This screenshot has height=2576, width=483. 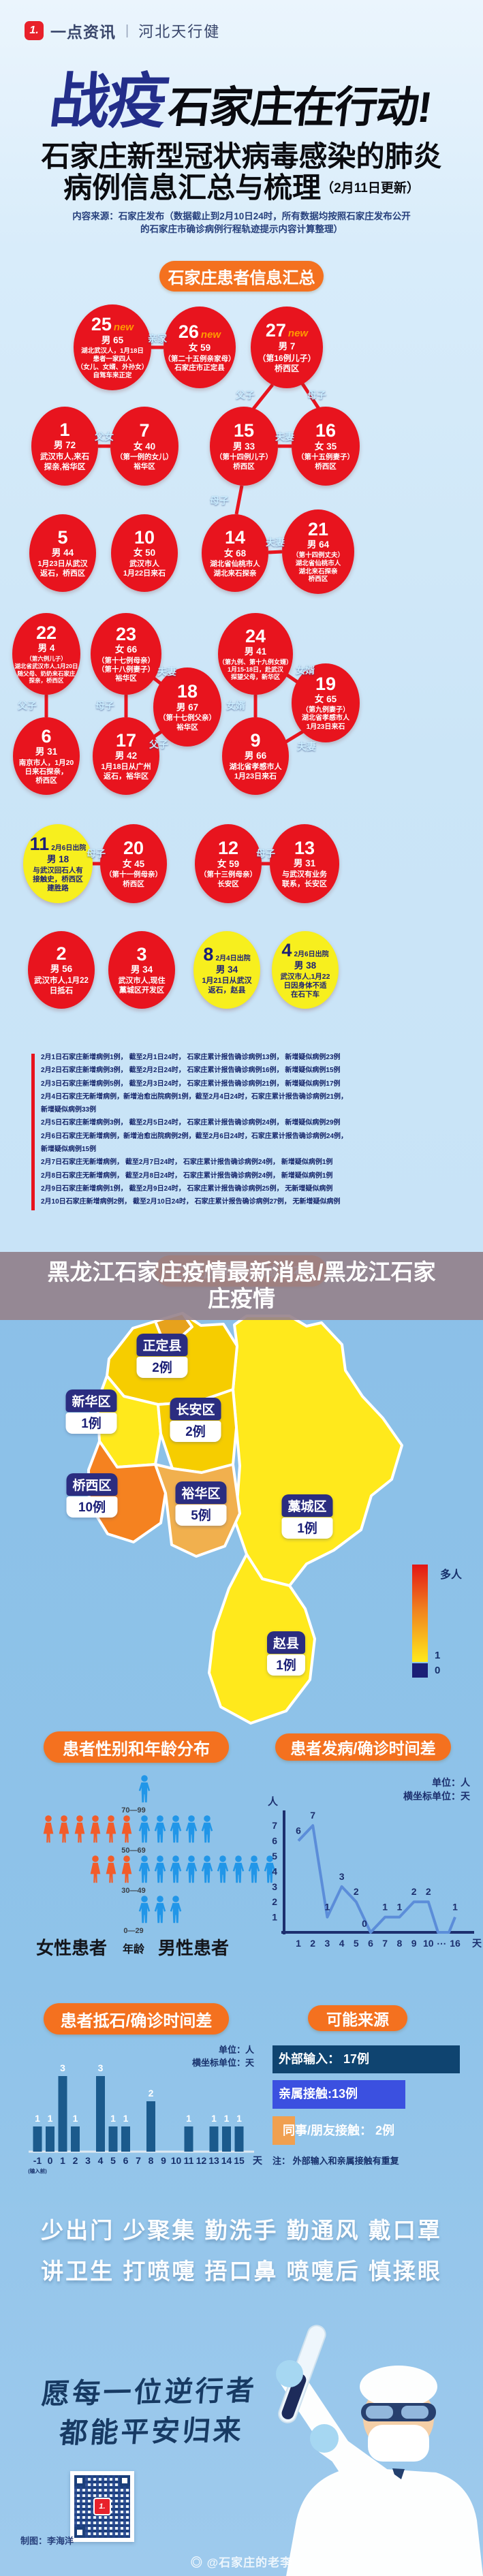 What do you see at coordinates (144, 431) in the screenshot?
I see `case-number: 7` at bounding box center [144, 431].